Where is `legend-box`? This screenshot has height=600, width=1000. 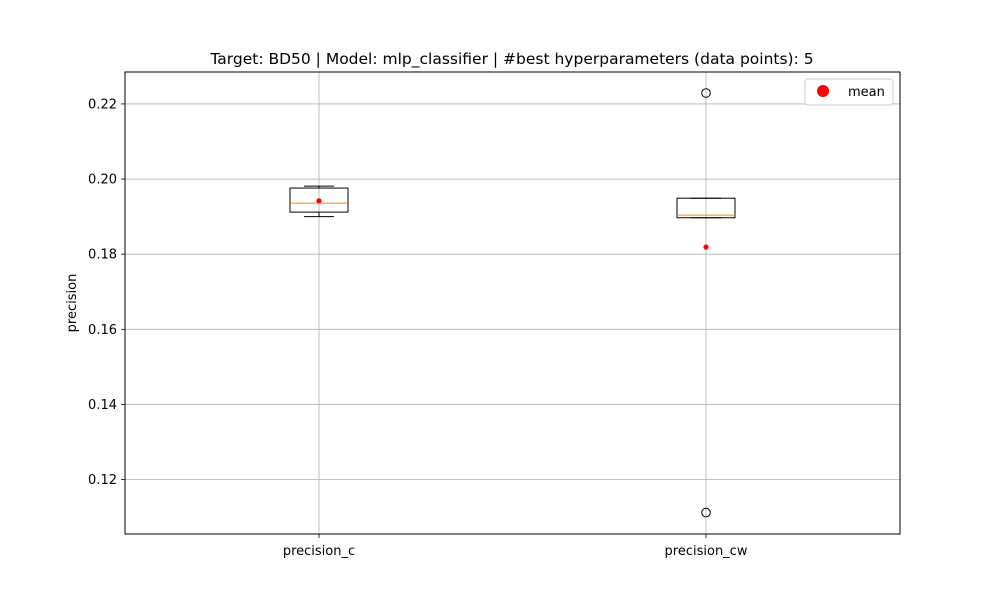
legend-box is located at coordinates (849, 92).